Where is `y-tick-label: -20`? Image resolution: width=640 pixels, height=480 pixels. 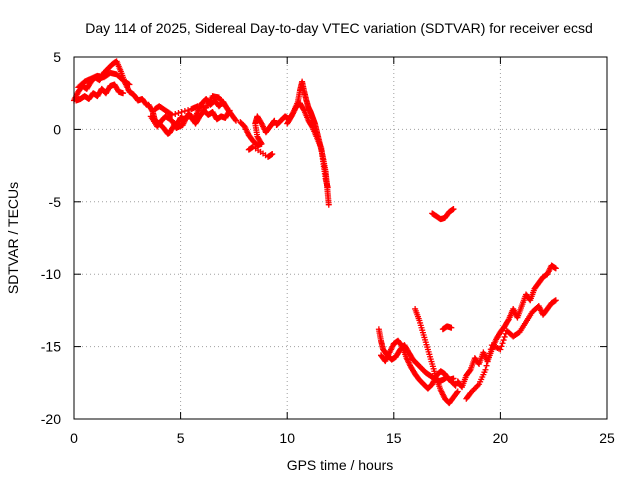 y-tick-label: -20 is located at coordinates (51, 419).